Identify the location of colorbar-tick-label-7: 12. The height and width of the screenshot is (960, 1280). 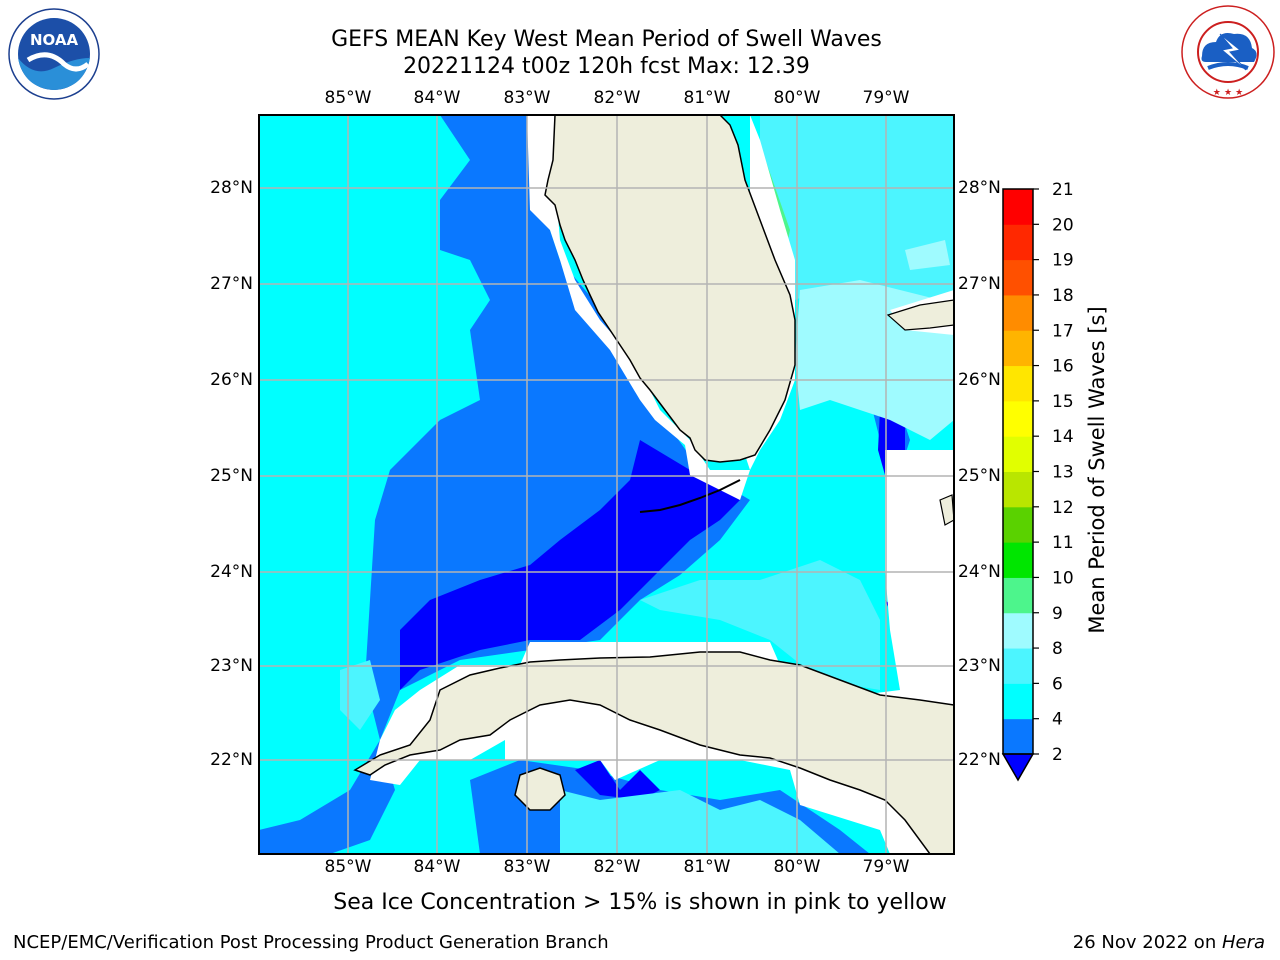
(1063, 508).